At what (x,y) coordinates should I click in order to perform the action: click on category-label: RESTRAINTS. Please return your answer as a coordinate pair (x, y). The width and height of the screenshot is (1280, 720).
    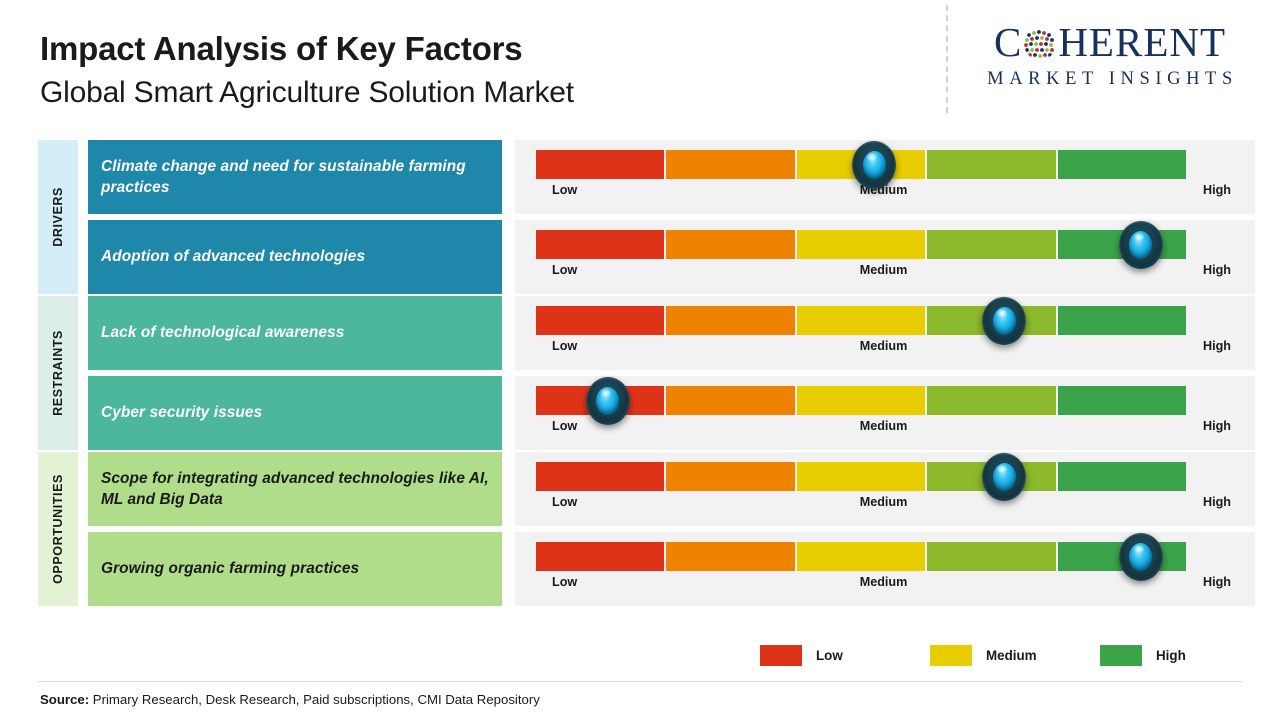
    Looking at the image, I should click on (58, 373).